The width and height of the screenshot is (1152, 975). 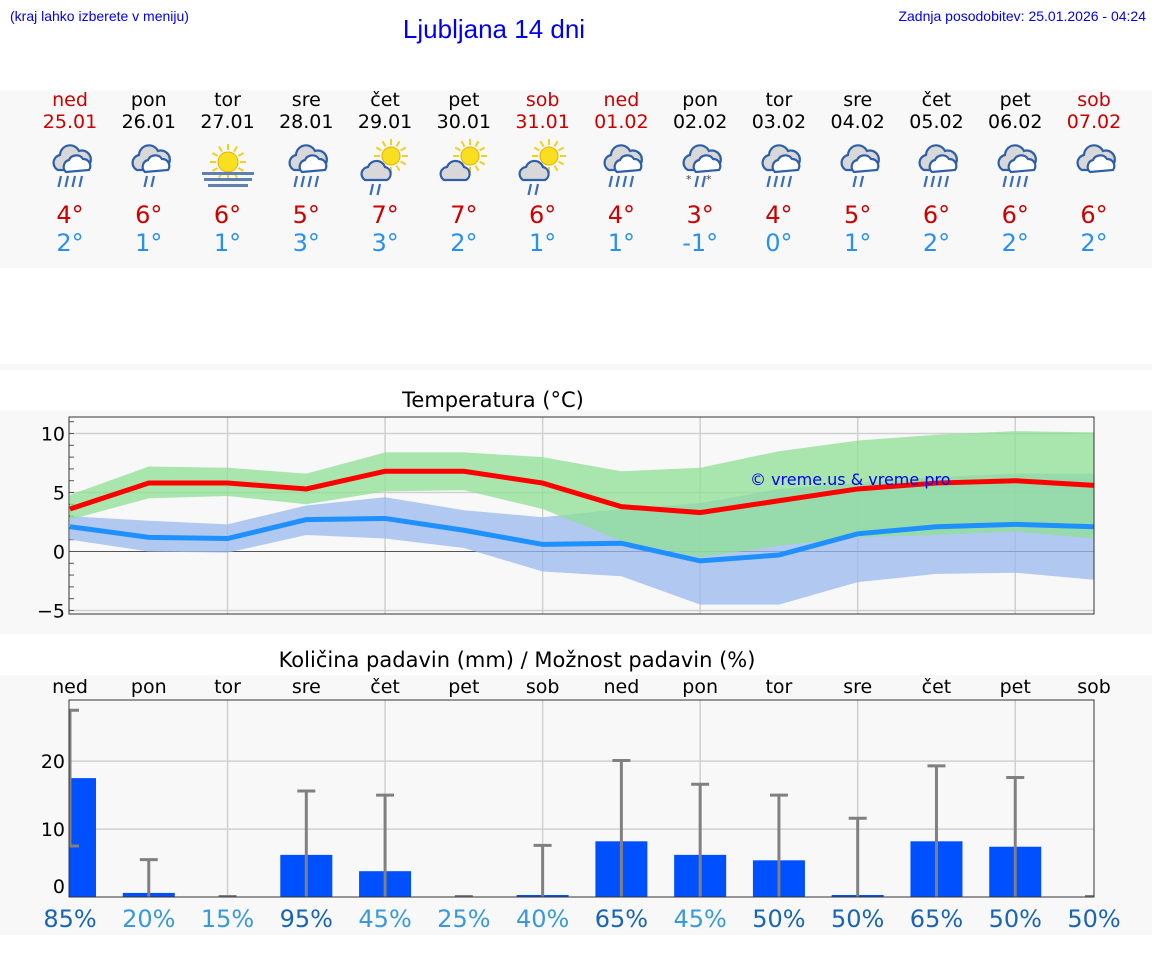 What do you see at coordinates (227, 122) in the screenshot?
I see `day-date: 27.01` at bounding box center [227, 122].